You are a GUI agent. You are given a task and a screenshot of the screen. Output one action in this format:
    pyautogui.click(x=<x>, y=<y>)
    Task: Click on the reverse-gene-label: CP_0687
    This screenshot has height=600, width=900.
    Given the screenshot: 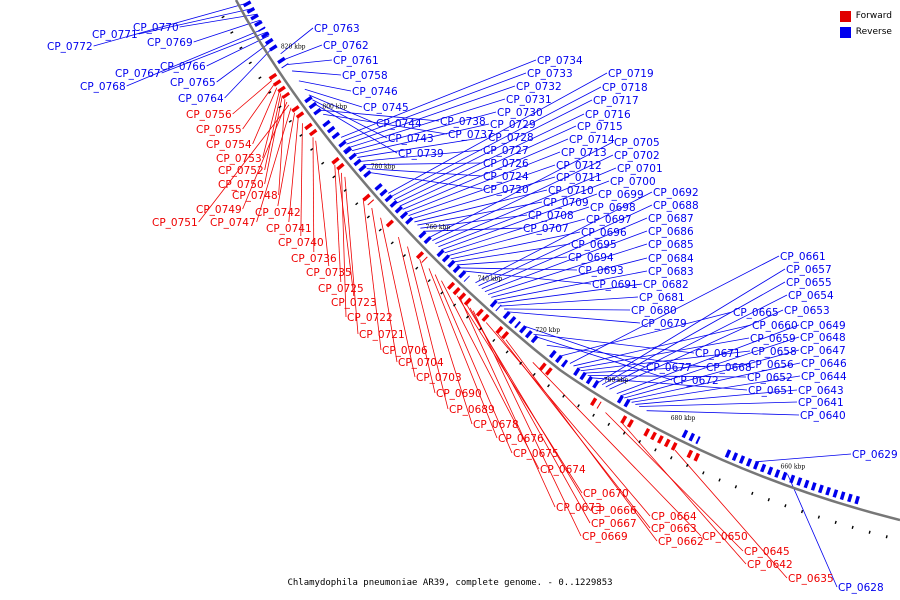 What is the action you would take?
    pyautogui.click(x=671, y=219)
    